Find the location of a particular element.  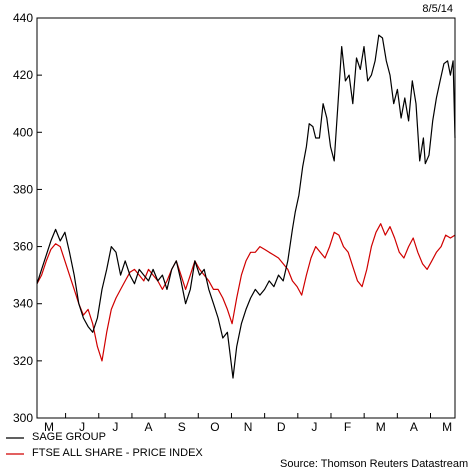

y-axis-ticks: 300 320 340 360 380 400 420 440 is located at coordinates (27, 218).